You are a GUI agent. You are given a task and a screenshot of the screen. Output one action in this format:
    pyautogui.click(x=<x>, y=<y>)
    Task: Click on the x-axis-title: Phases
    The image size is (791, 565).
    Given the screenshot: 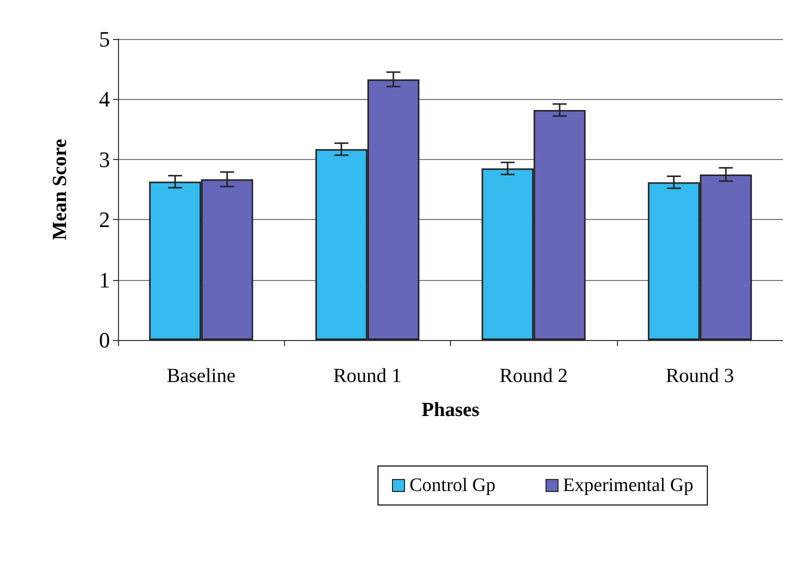 What is the action you would take?
    pyautogui.click(x=451, y=410)
    